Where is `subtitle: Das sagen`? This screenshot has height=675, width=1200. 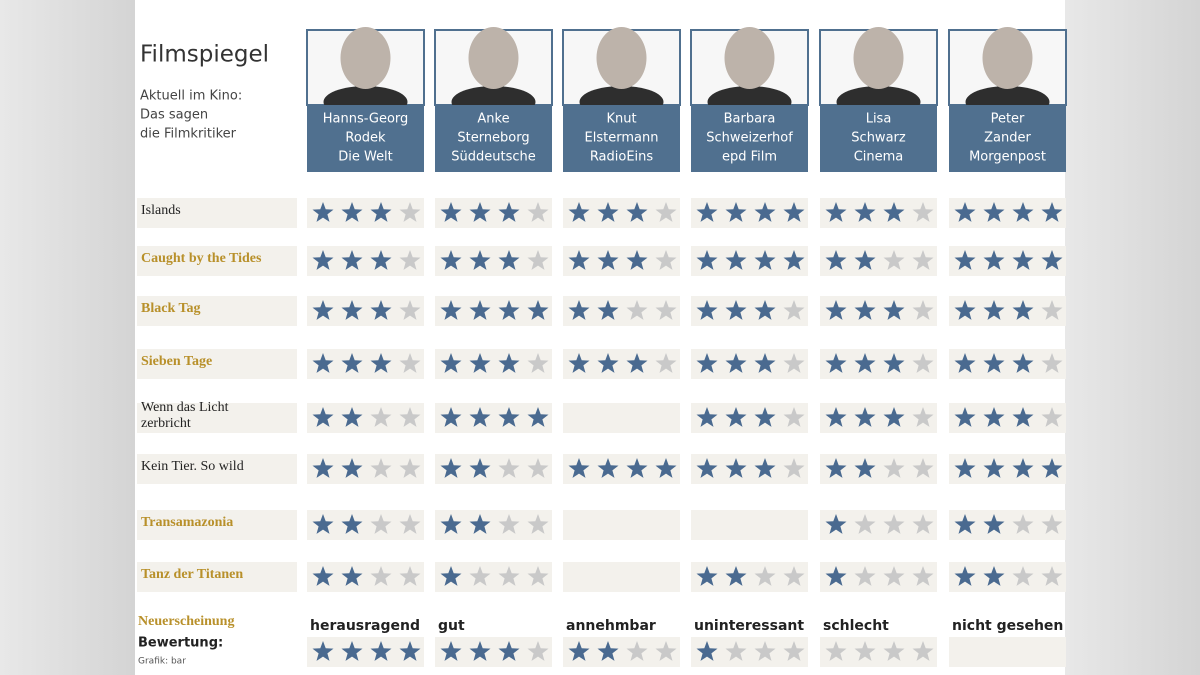
subtitle: Das sagen is located at coordinates (174, 115).